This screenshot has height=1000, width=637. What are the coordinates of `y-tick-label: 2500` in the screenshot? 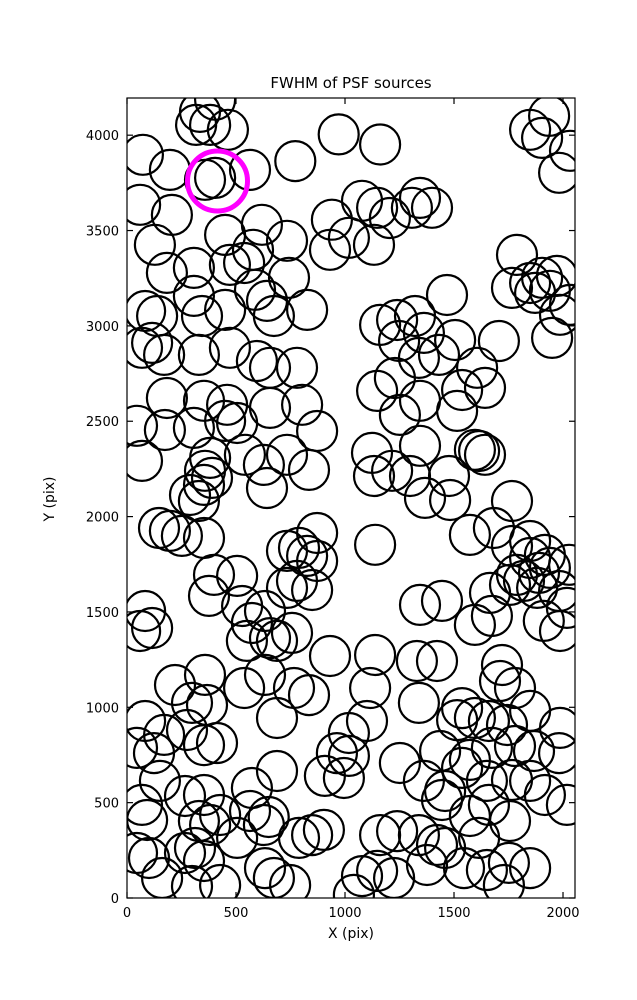 It's located at (102, 422).